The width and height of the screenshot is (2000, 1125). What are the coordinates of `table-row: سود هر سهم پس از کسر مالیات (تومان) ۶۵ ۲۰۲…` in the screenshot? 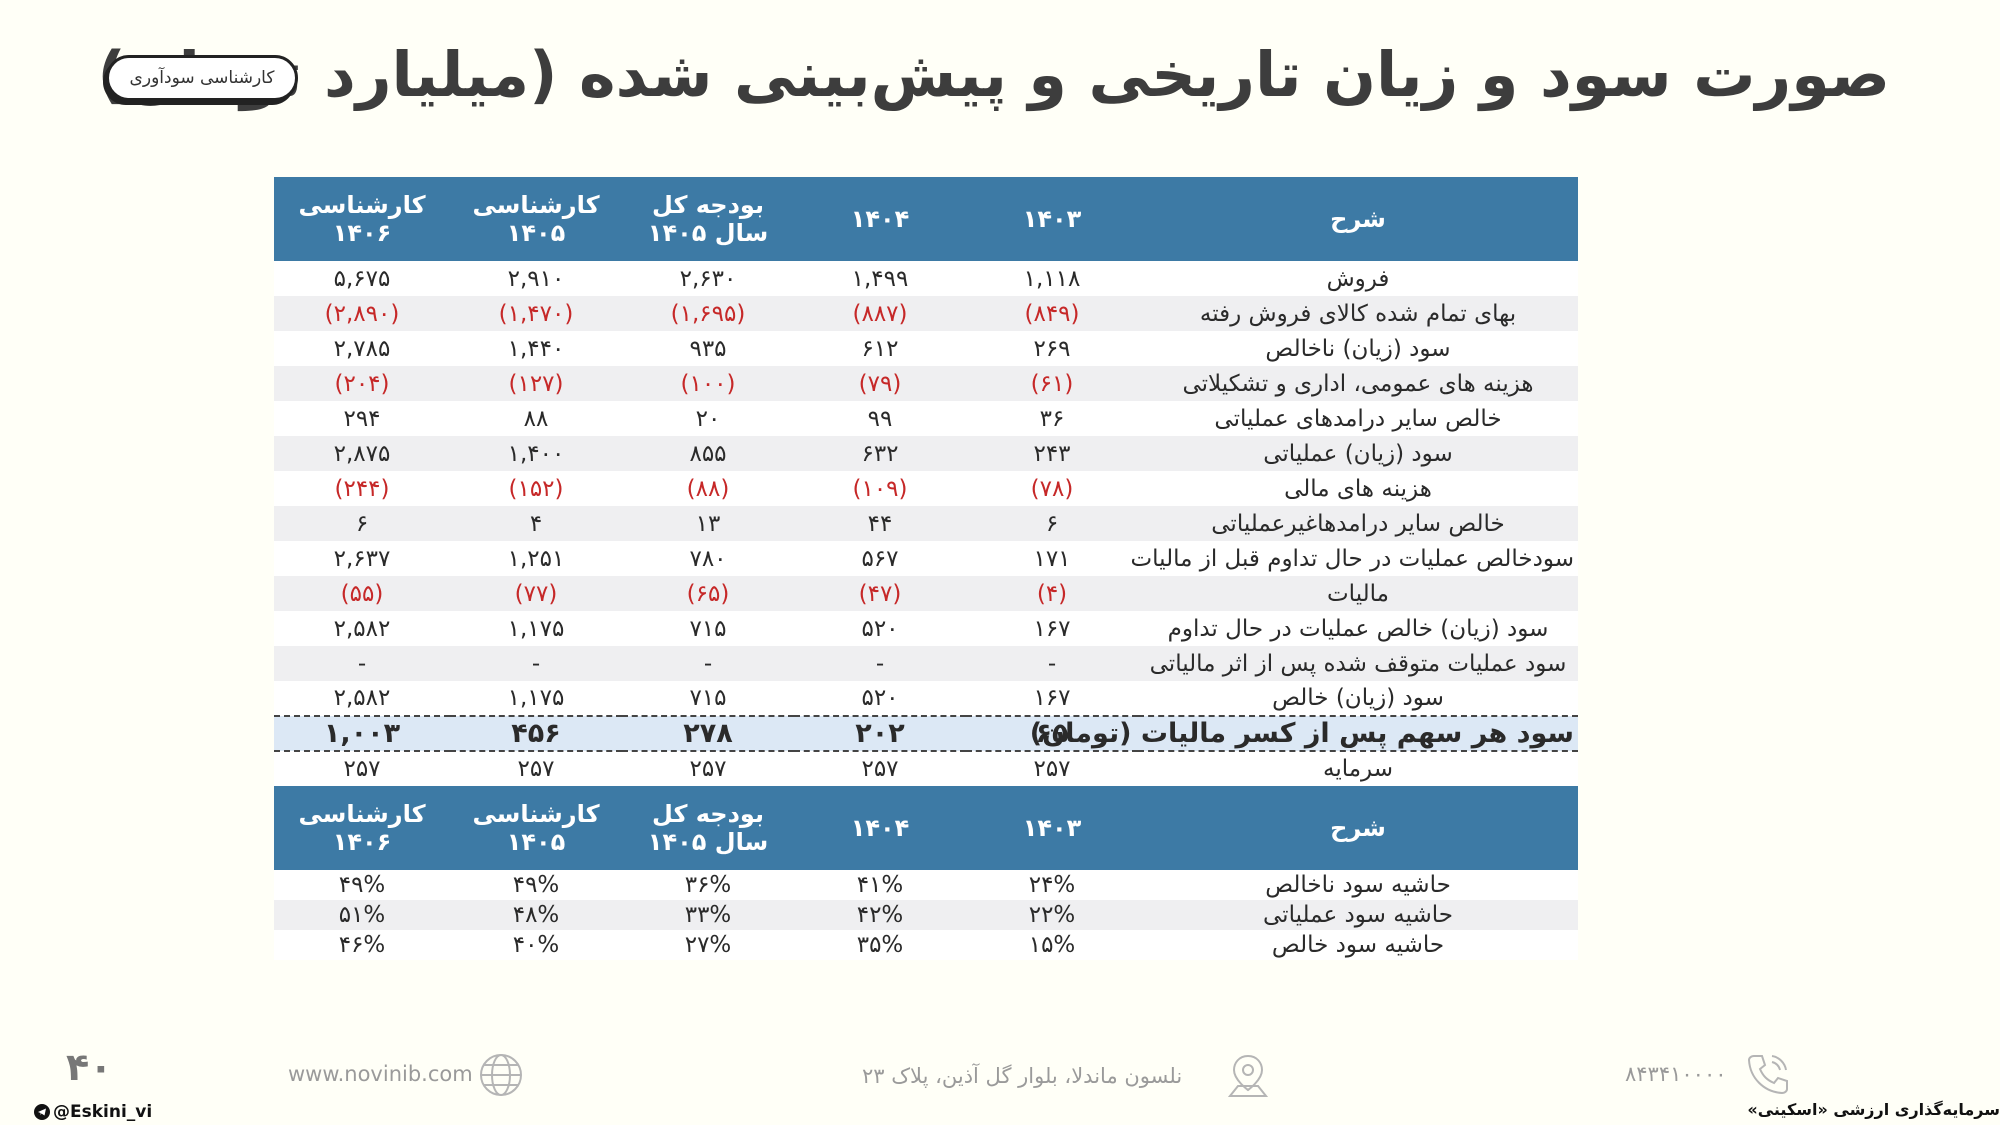 It's located at (926, 733).